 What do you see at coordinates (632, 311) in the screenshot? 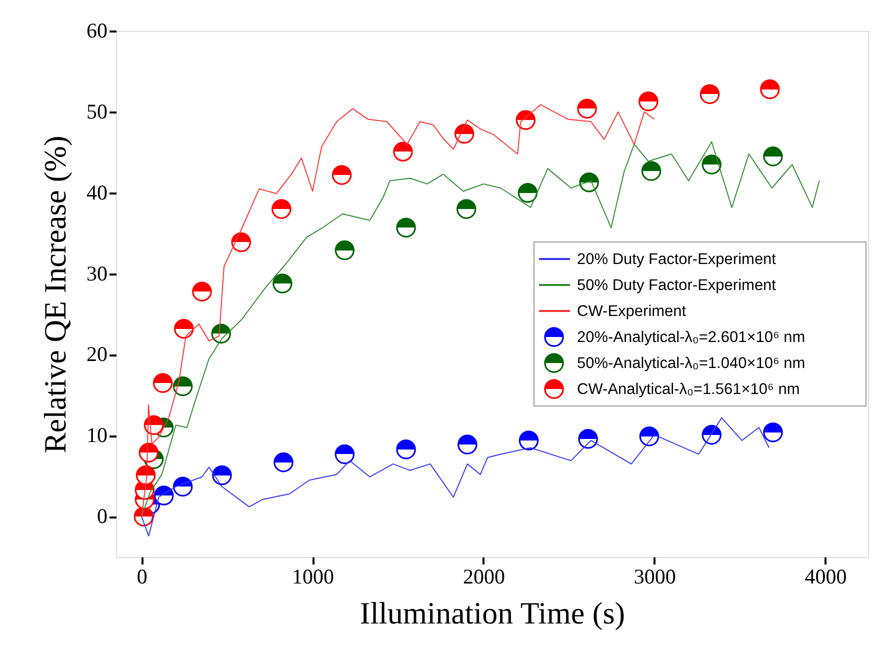
I see `legend-label: CW-Experiment` at bounding box center [632, 311].